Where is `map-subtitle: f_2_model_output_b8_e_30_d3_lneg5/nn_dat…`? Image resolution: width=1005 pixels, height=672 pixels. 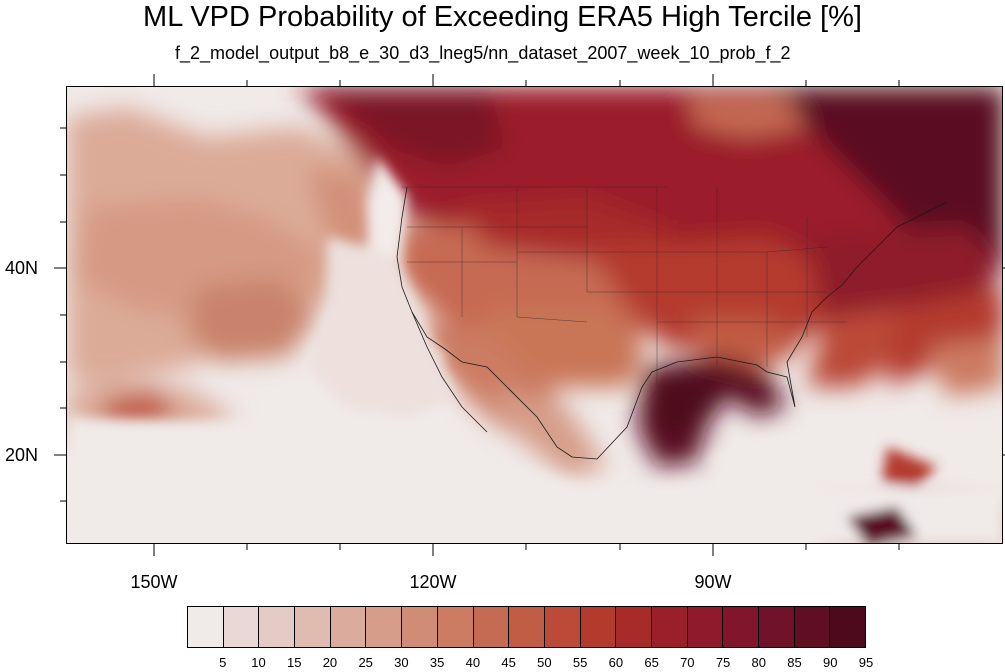
map-subtitle: f_2_model_output_b8_e_30_d3_lneg5/nn_dat… is located at coordinates (483, 53).